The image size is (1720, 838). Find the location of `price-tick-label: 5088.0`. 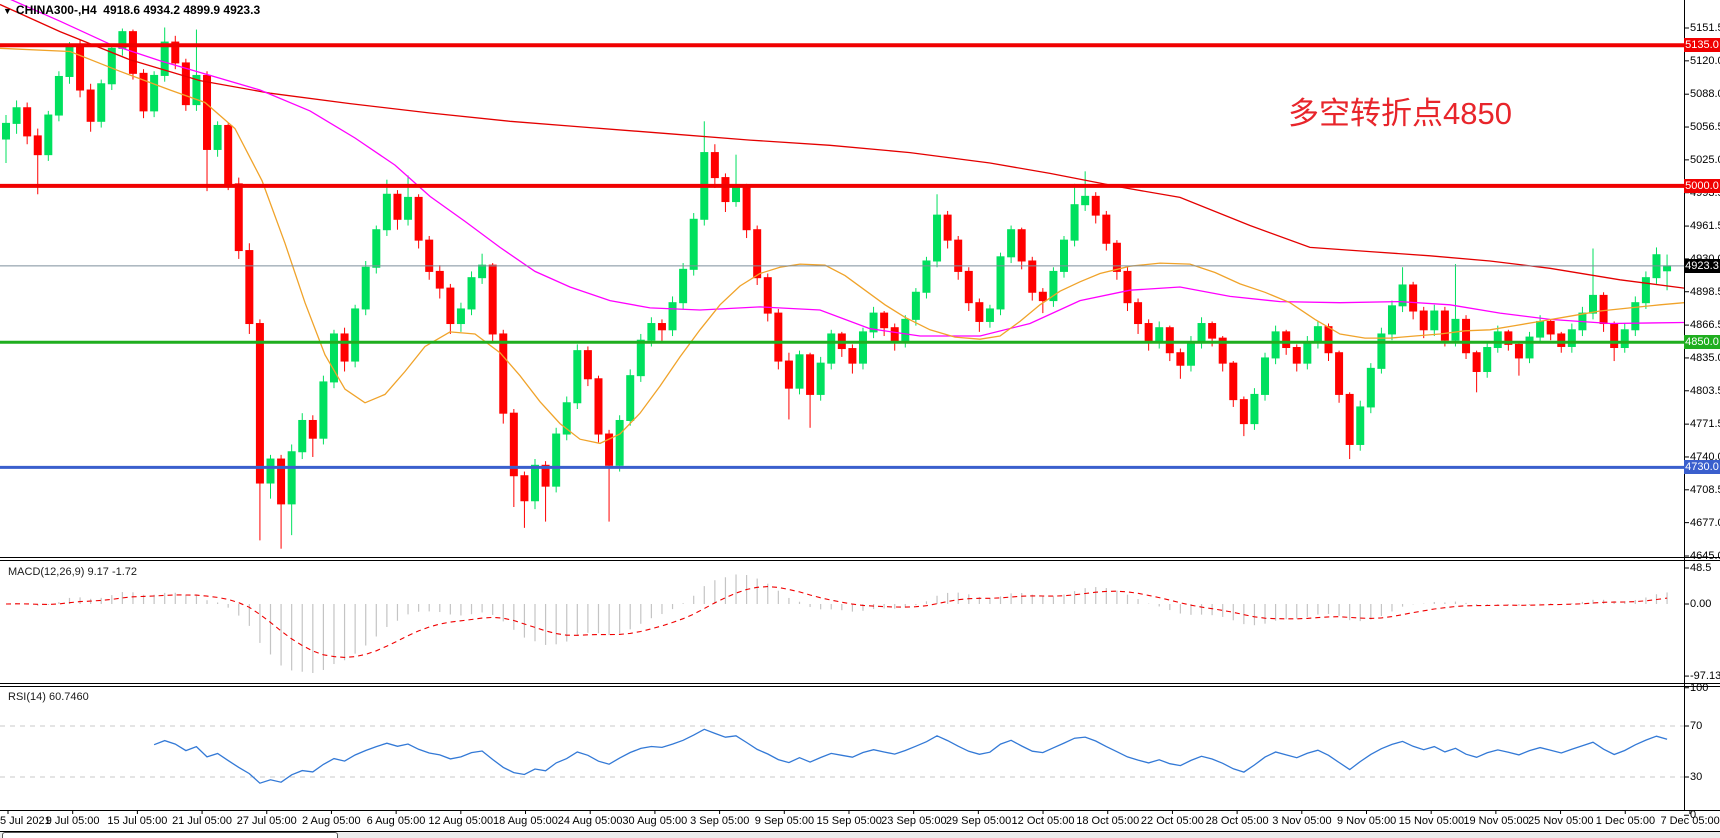

price-tick-label: 5088.0 is located at coordinates (1705, 94).